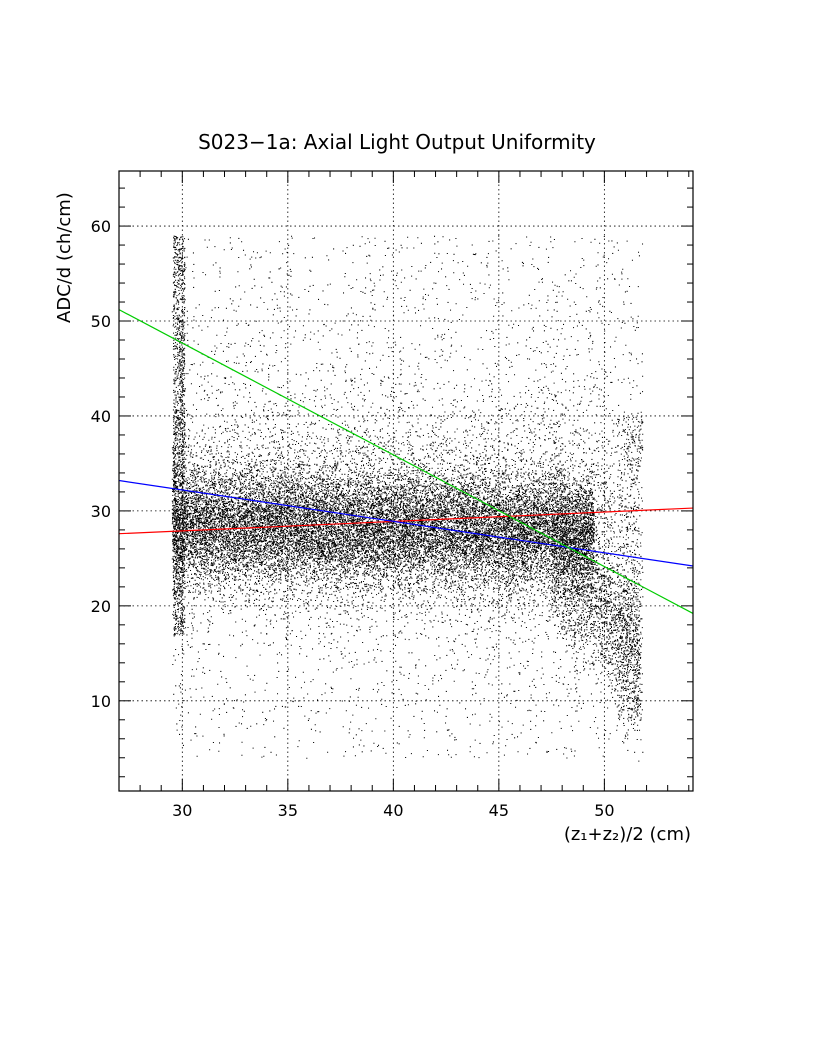 The image size is (816, 1056). What do you see at coordinates (499, 810) in the screenshot?
I see `x-tick-label: 45` at bounding box center [499, 810].